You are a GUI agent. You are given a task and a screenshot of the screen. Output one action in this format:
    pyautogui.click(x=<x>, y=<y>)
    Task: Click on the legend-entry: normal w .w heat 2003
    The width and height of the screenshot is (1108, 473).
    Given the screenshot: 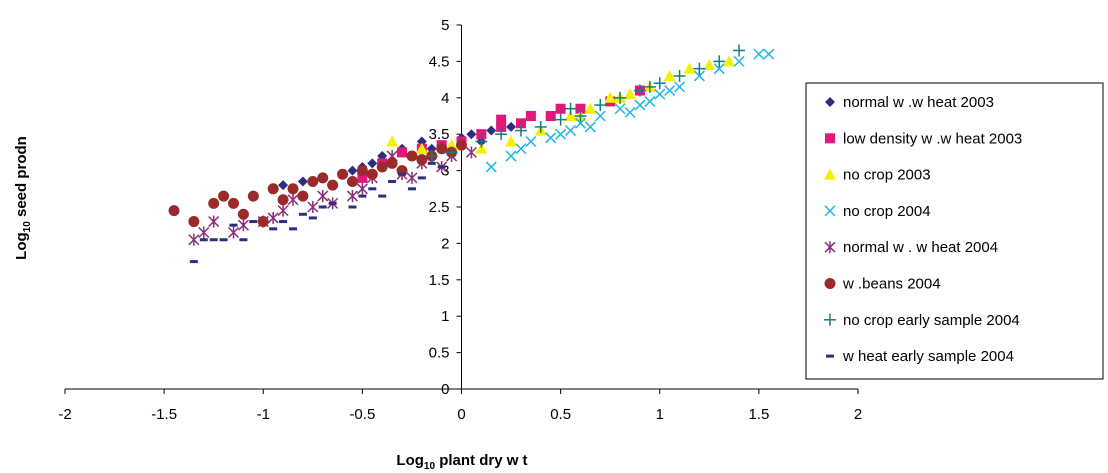 What is the action you would take?
    pyautogui.click(x=909, y=102)
    